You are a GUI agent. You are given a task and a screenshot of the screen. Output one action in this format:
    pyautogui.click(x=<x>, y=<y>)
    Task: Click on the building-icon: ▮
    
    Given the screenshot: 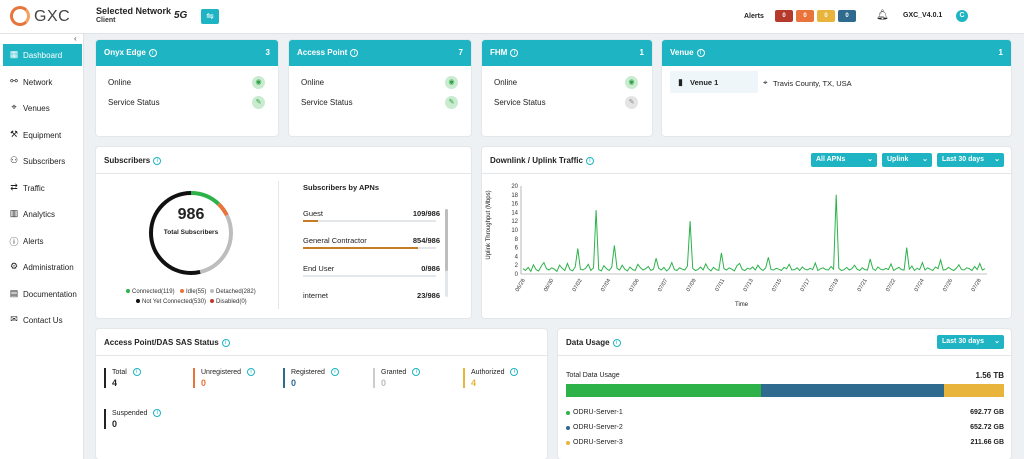 What is the action you would take?
    pyautogui.click(x=680, y=82)
    